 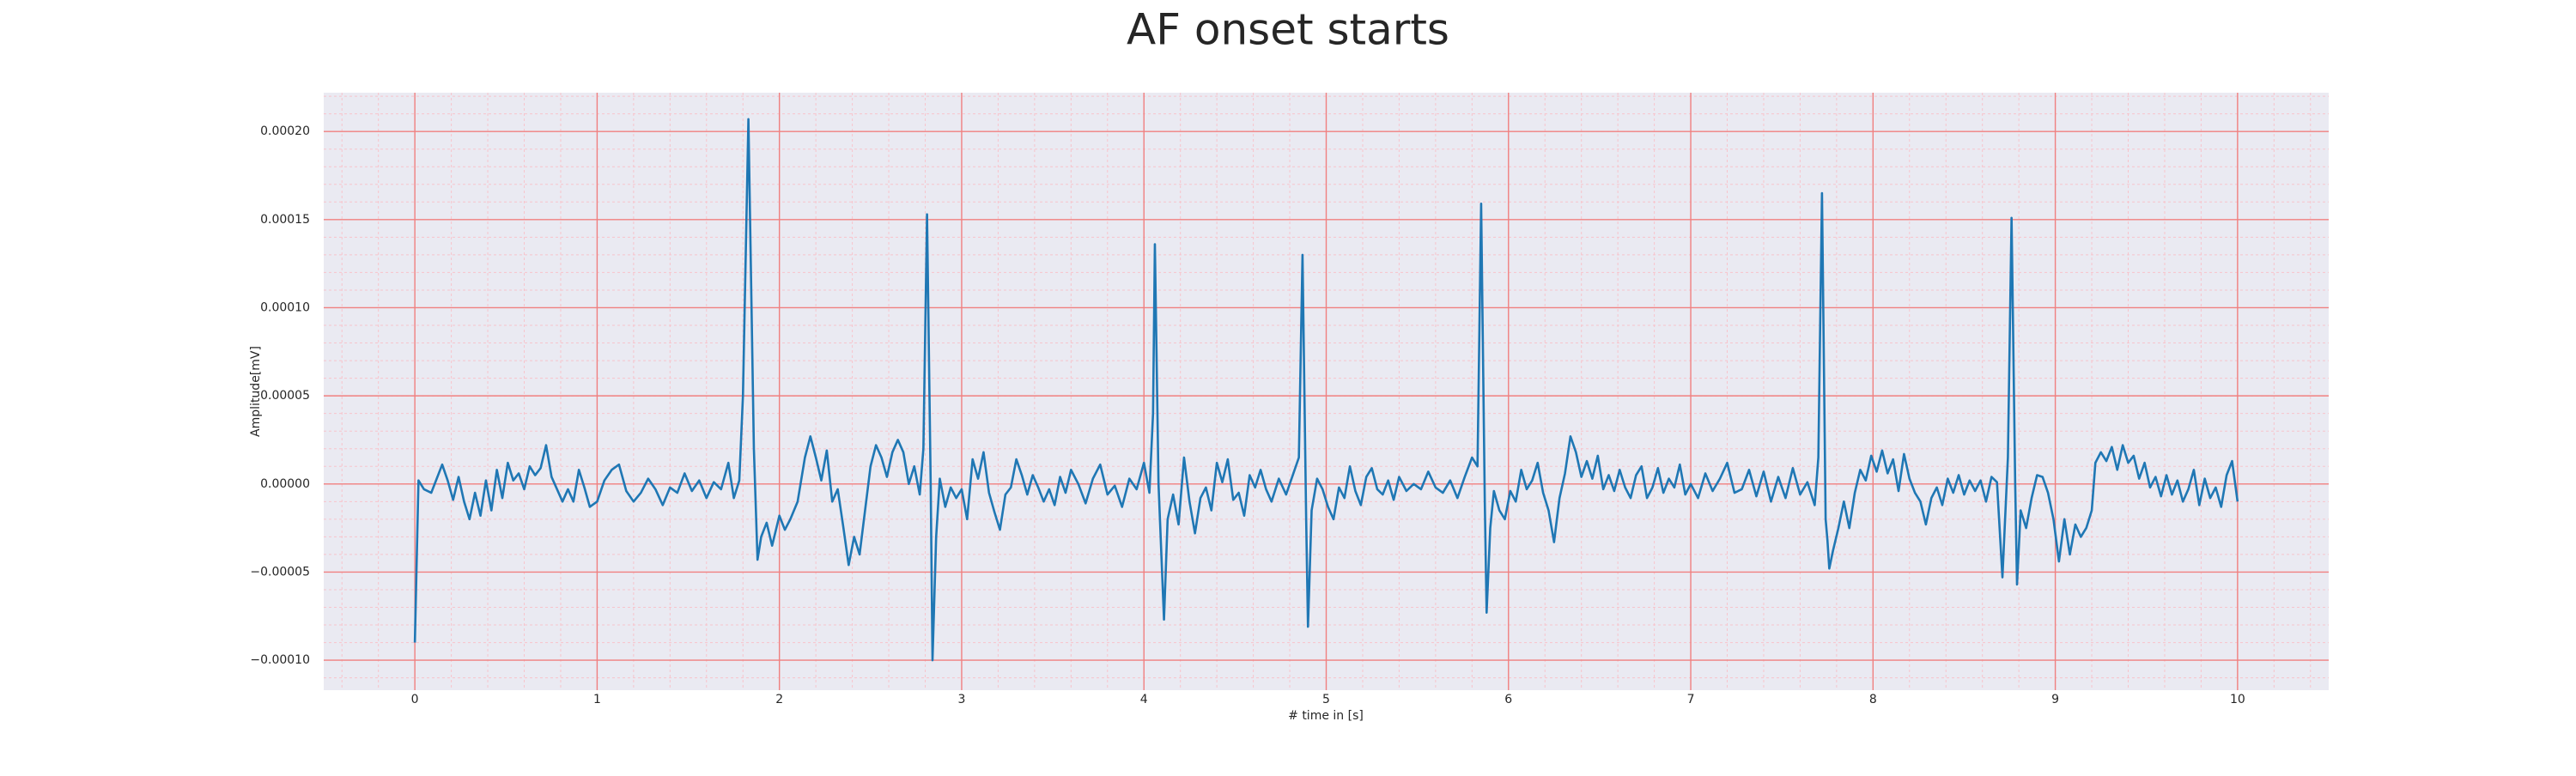 What do you see at coordinates (961, 699) in the screenshot?
I see `x-tick-label: 3` at bounding box center [961, 699].